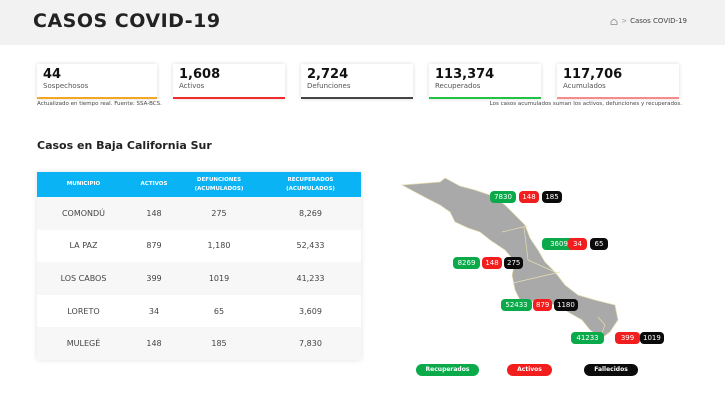 The width and height of the screenshot is (725, 400). What do you see at coordinates (199, 343) in the screenshot?
I see `table-row: MULEGÉ 148 185 7,830` at bounding box center [199, 343].